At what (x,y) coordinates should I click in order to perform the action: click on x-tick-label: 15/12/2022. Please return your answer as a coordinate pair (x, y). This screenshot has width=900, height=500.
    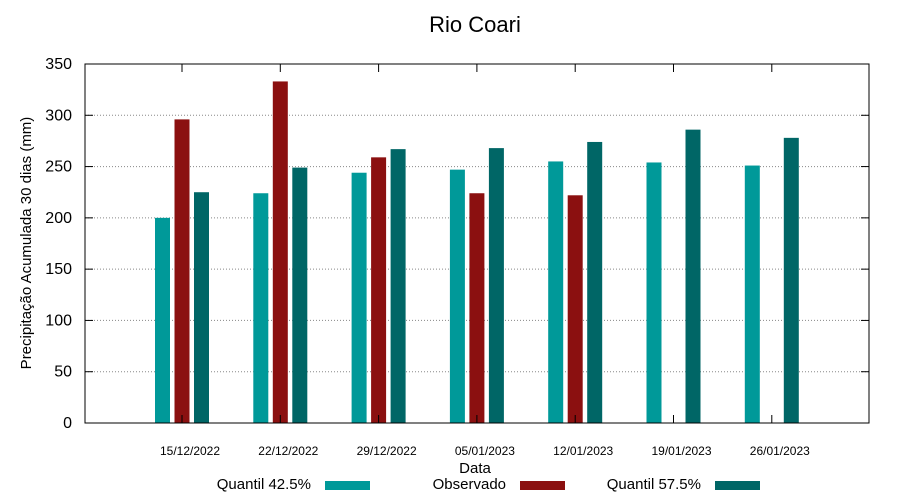
    Looking at the image, I should click on (190, 451).